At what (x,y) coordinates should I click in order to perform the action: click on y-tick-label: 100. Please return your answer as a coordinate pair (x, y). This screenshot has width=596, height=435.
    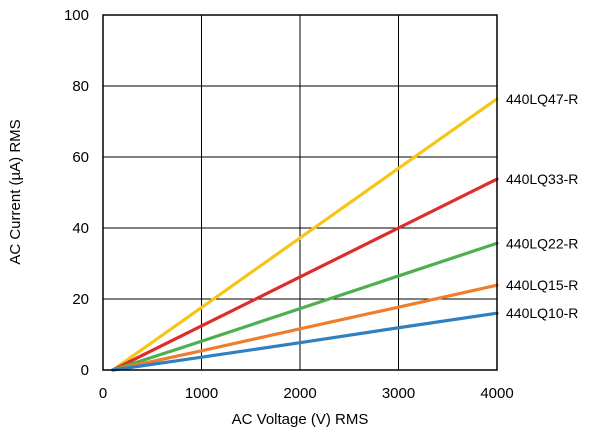
    Looking at the image, I should click on (76, 15).